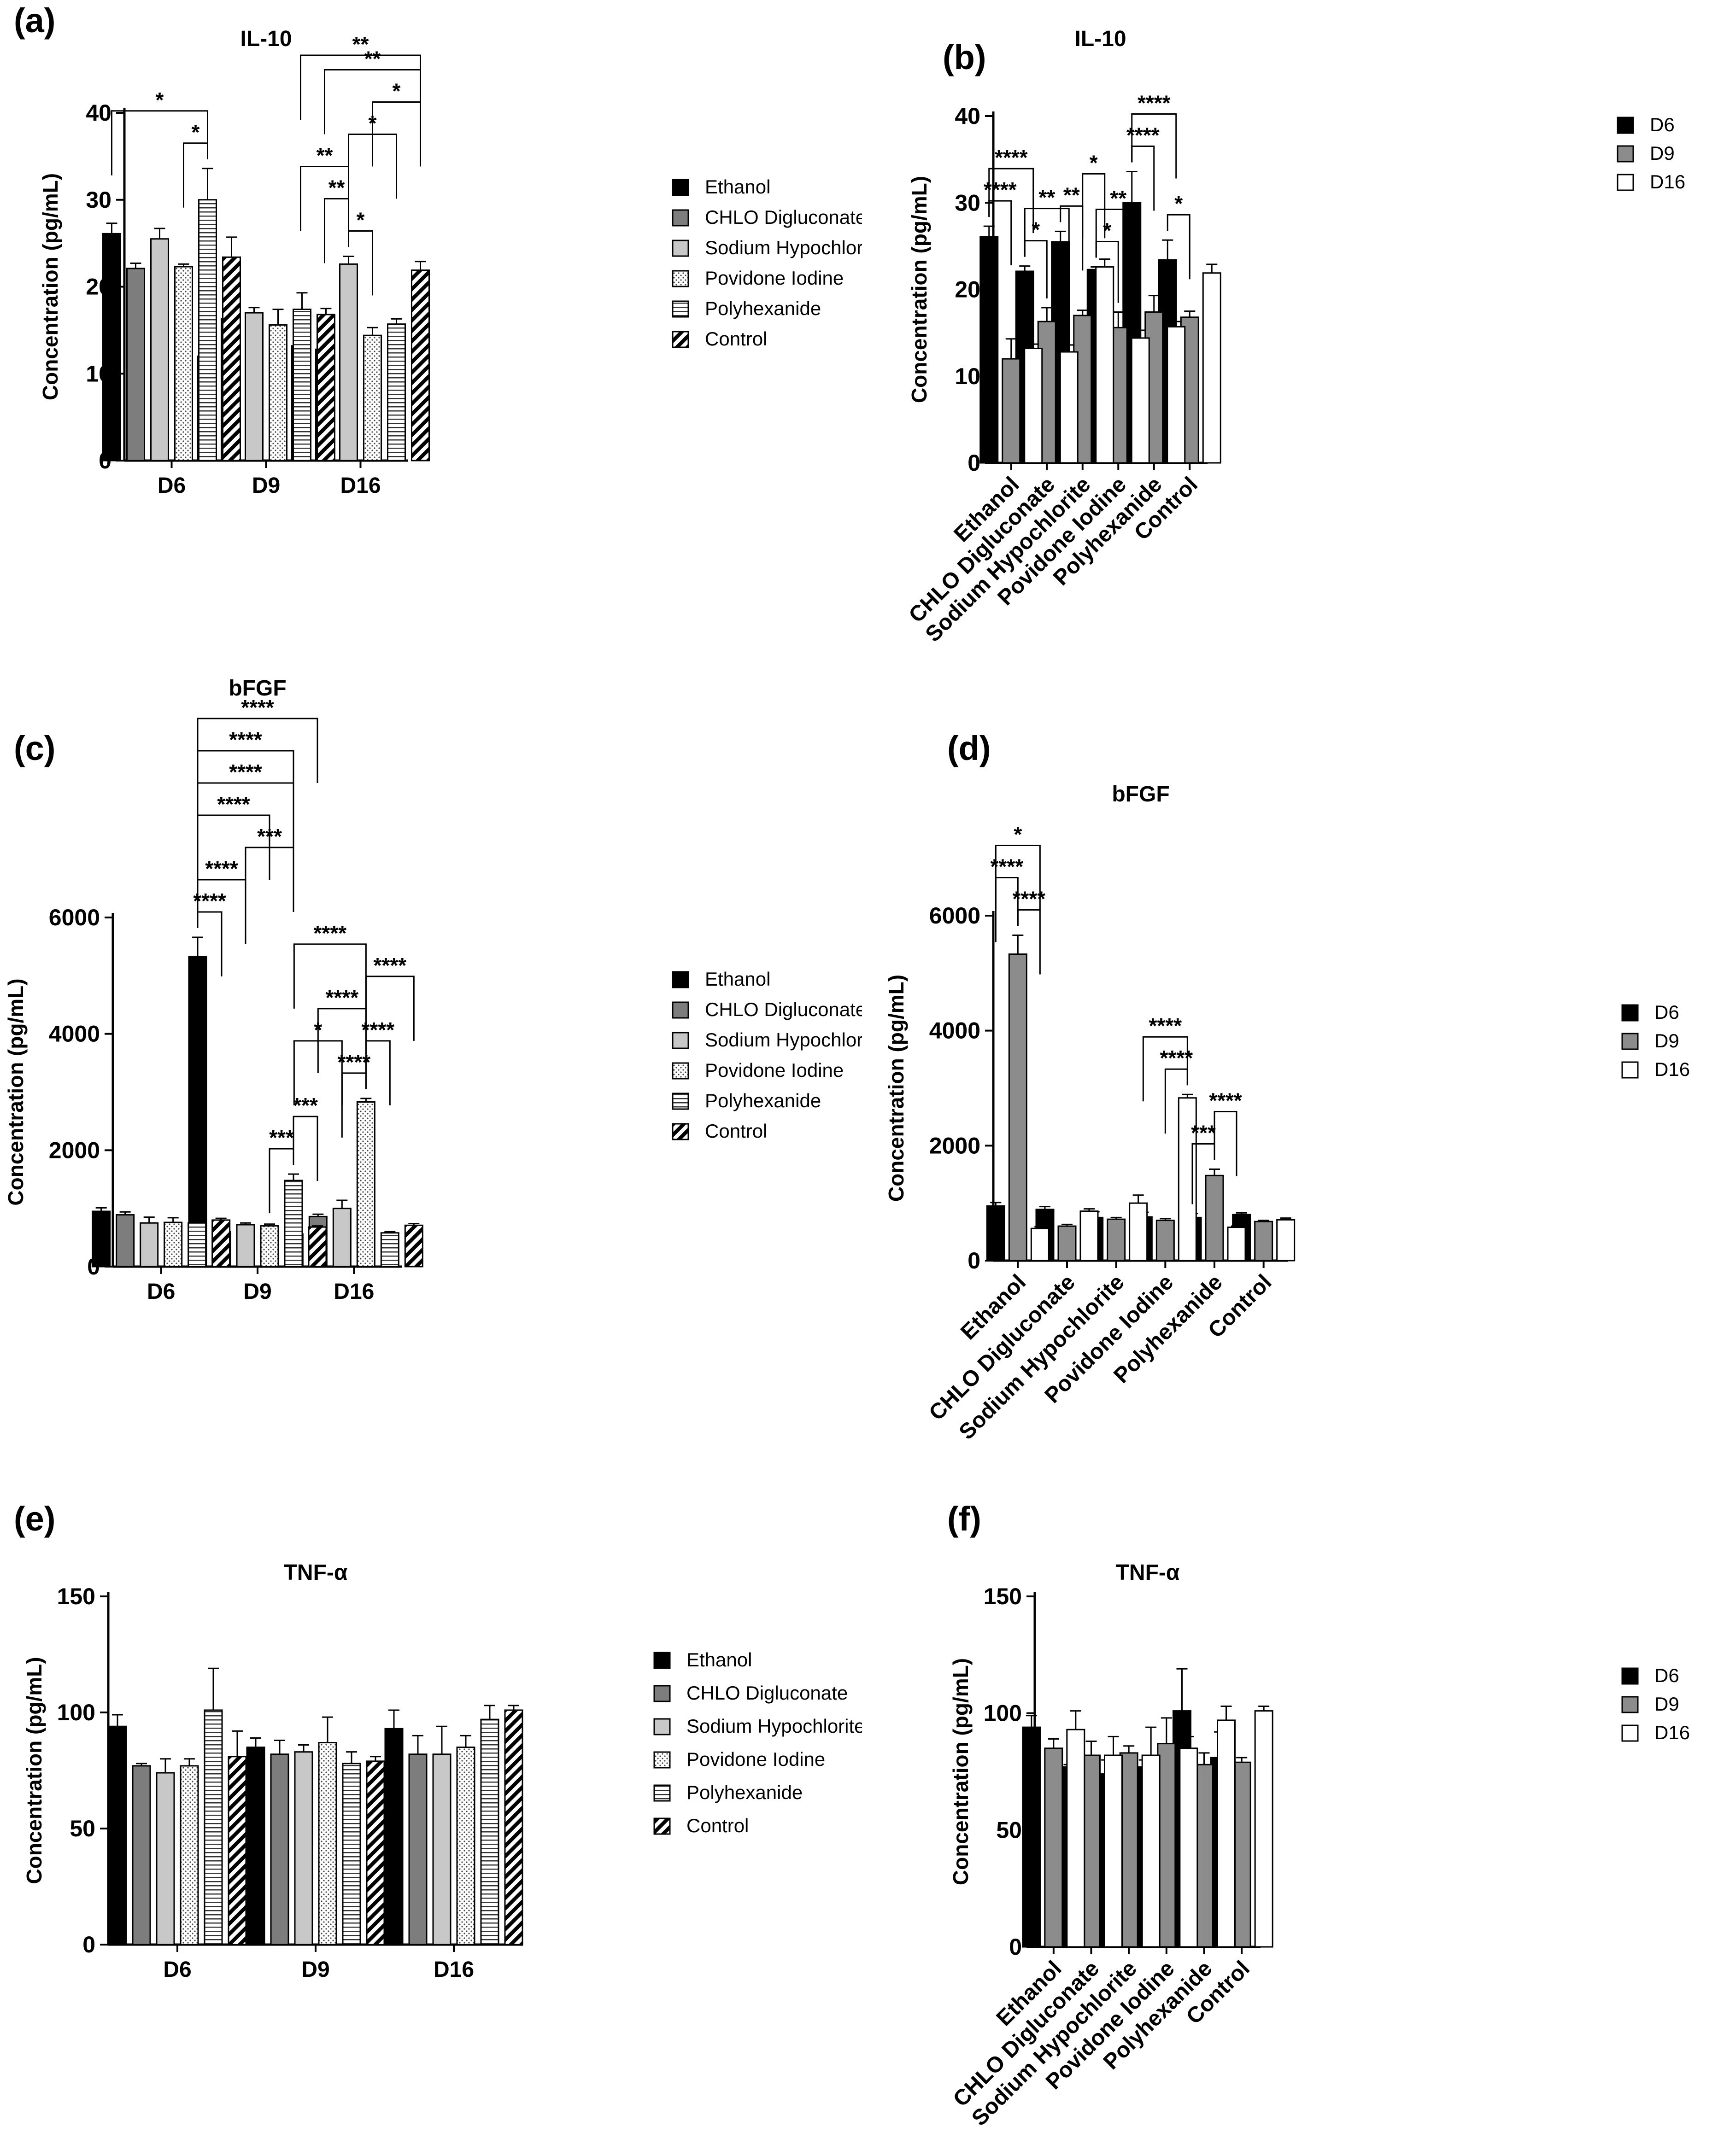  Describe the element at coordinates (719, 1660) in the screenshot. I see `legend-label-ethanol: Ethanol` at that location.